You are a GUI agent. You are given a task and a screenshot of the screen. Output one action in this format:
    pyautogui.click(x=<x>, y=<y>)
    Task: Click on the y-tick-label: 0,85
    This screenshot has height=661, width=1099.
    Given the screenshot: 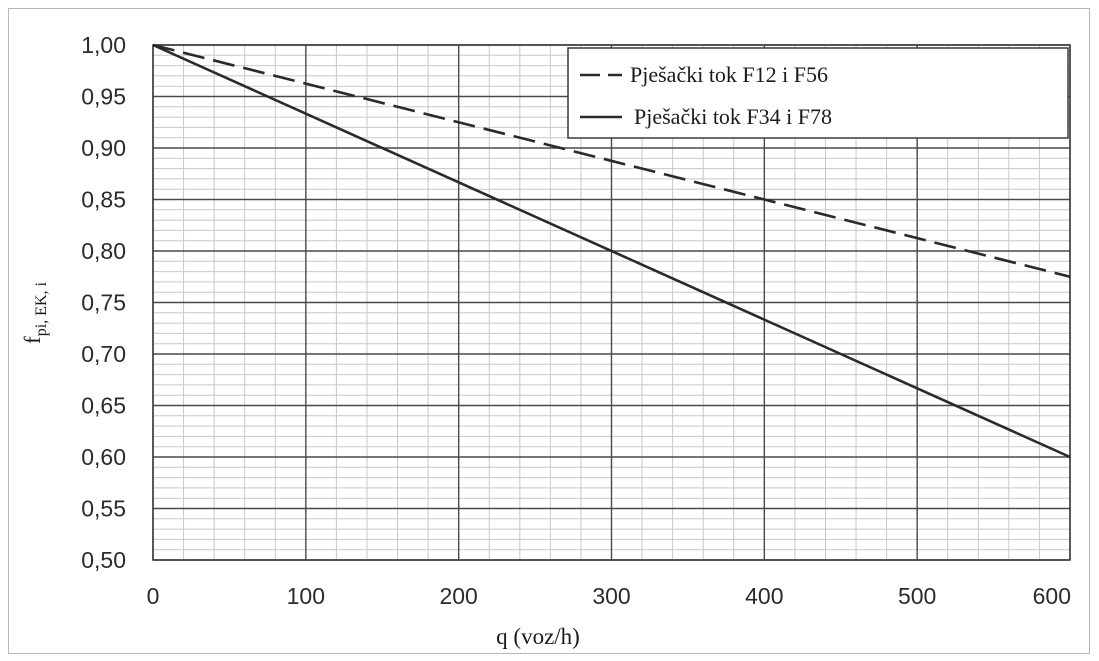 What is the action you would take?
    pyautogui.click(x=103, y=200)
    